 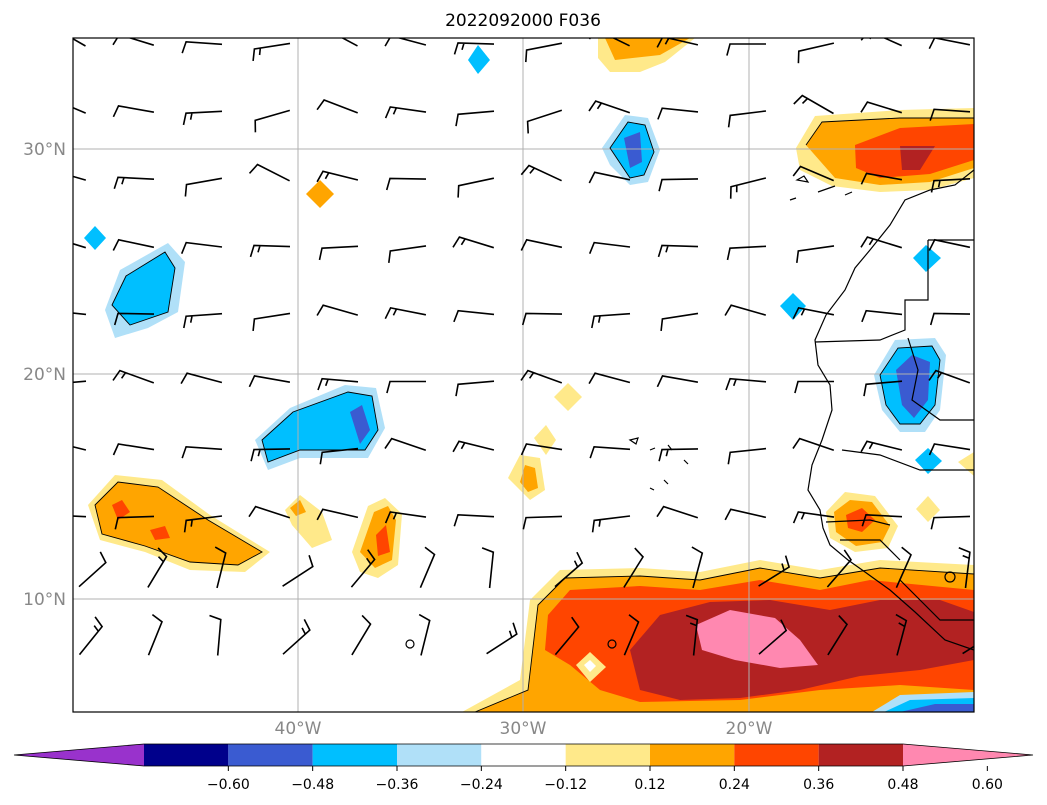 What do you see at coordinates (734, 785) in the screenshot?
I see `colorbar-tick-label: 0.24` at bounding box center [734, 785].